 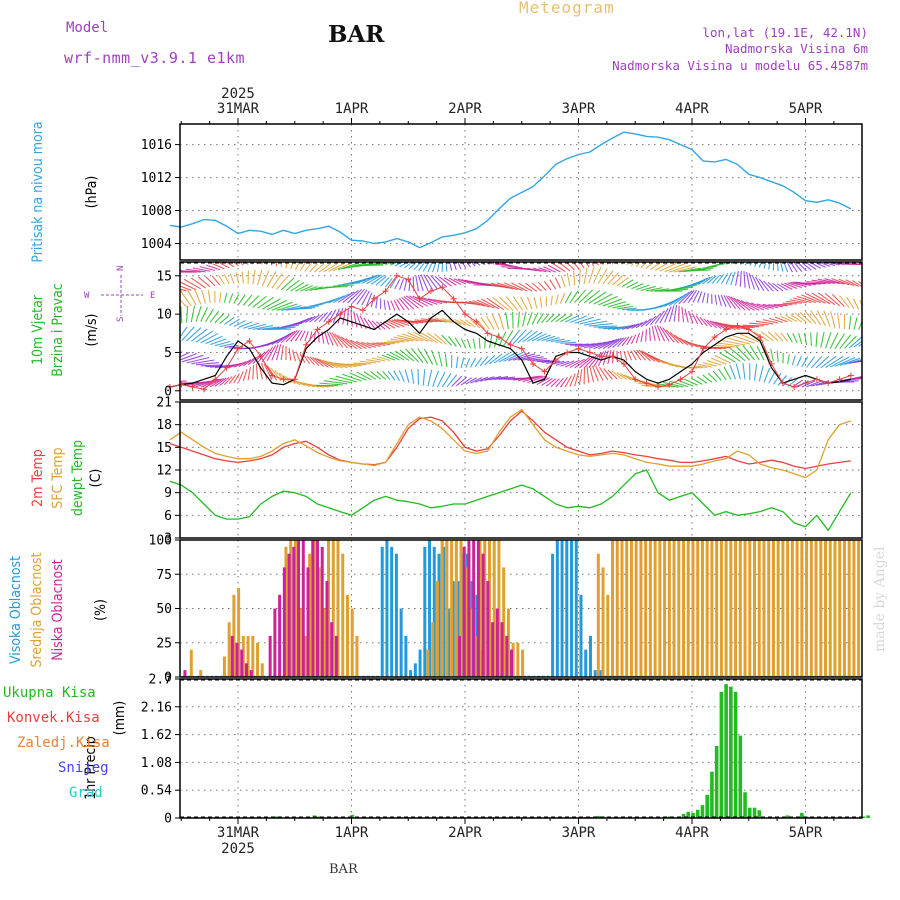 What do you see at coordinates (238, 94) in the screenshot?
I see `year-label-top: 2025` at bounding box center [238, 94].